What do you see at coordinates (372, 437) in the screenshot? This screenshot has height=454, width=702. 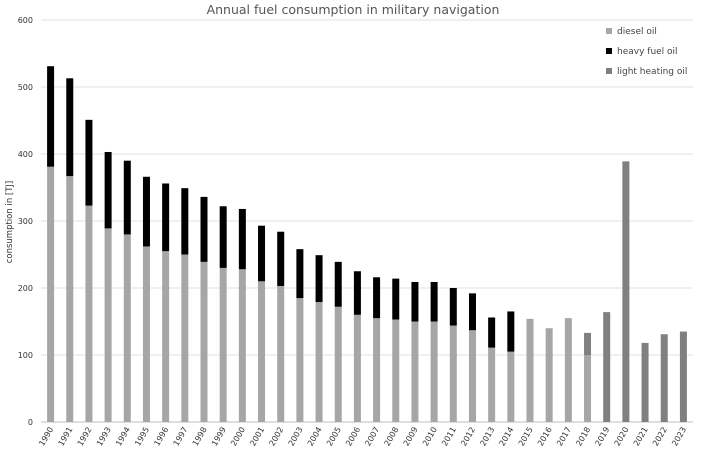 I see `x-tick-label: 2007` at bounding box center [372, 437].